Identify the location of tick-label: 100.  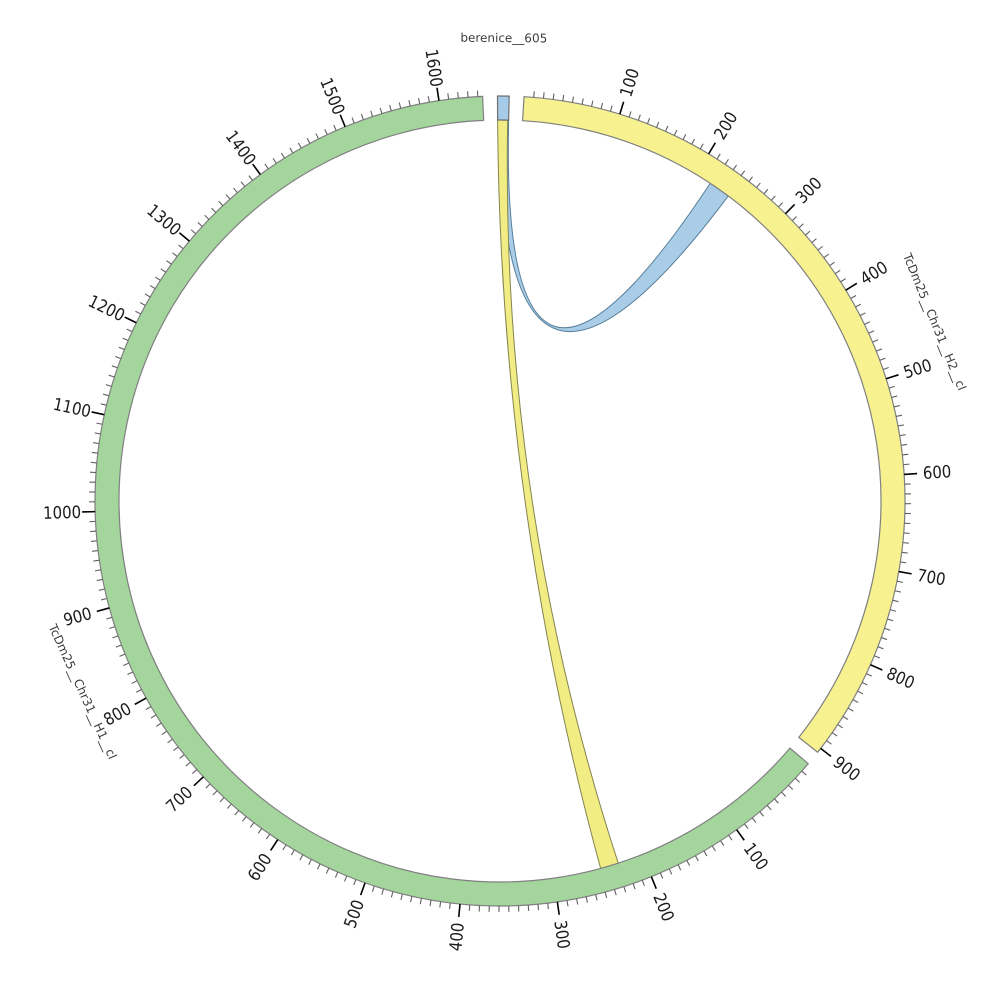
(755, 856).